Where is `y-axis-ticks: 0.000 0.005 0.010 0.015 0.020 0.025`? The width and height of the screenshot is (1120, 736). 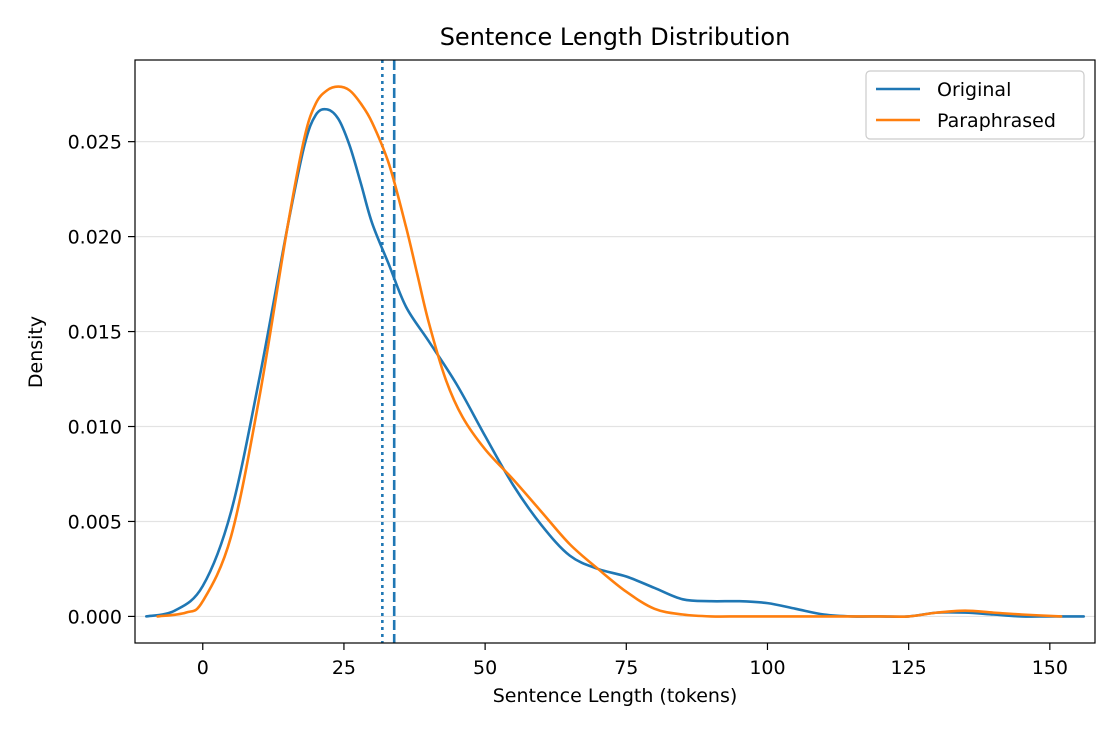
y-axis-ticks: 0.000 0.005 0.010 0.015 0.020 0.025 is located at coordinates (101, 380).